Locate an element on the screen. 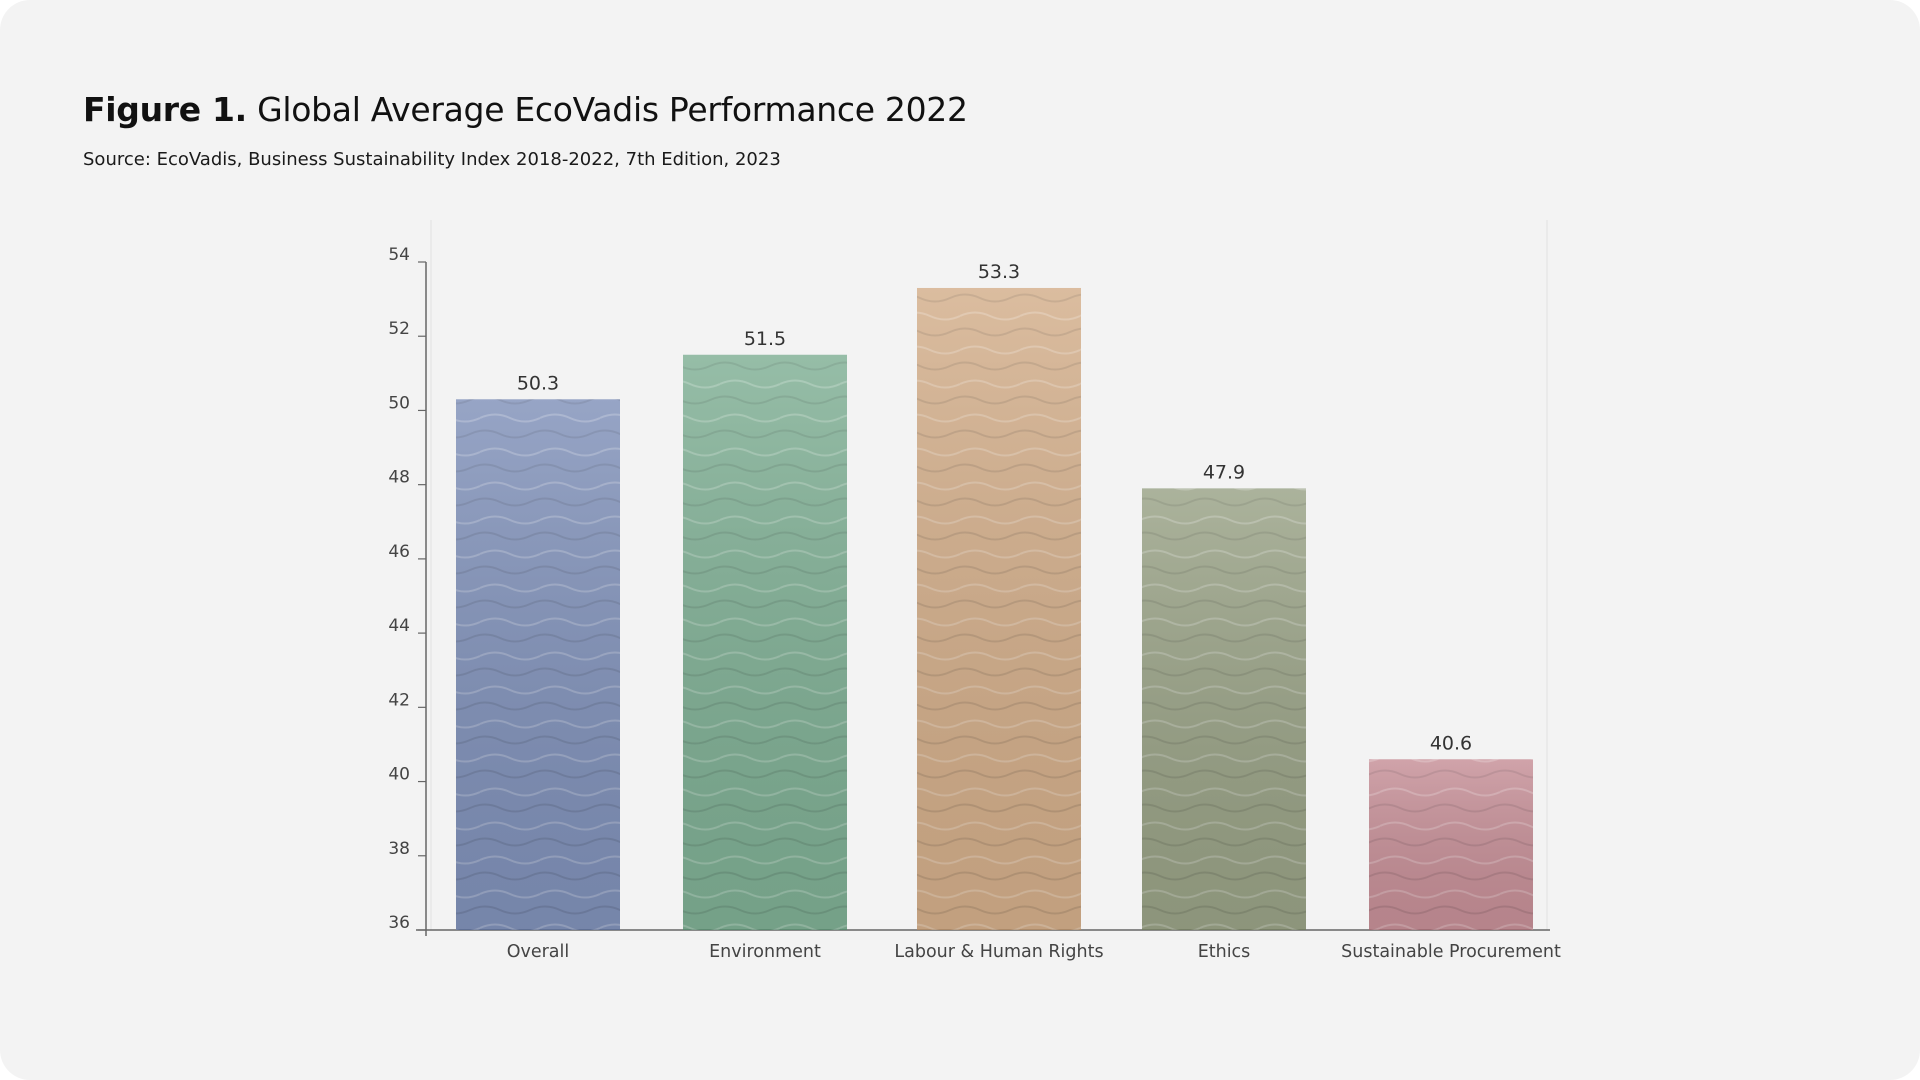  y-tick-label: 40 is located at coordinates (399, 775).